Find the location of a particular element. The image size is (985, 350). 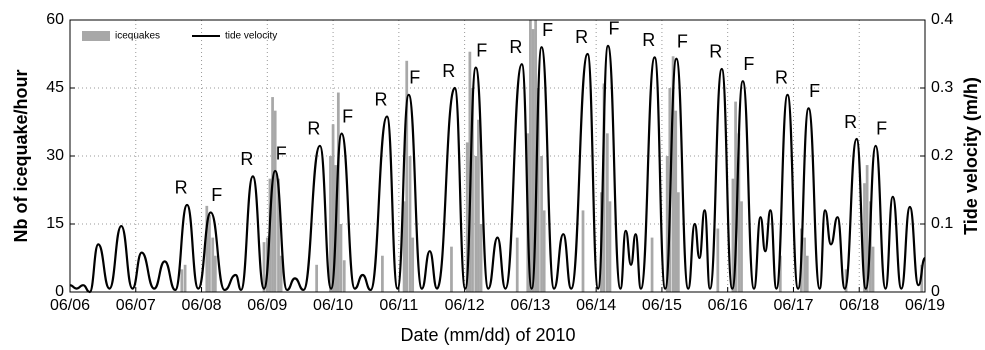

x-tick-label: 06/13 is located at coordinates (530, 305).